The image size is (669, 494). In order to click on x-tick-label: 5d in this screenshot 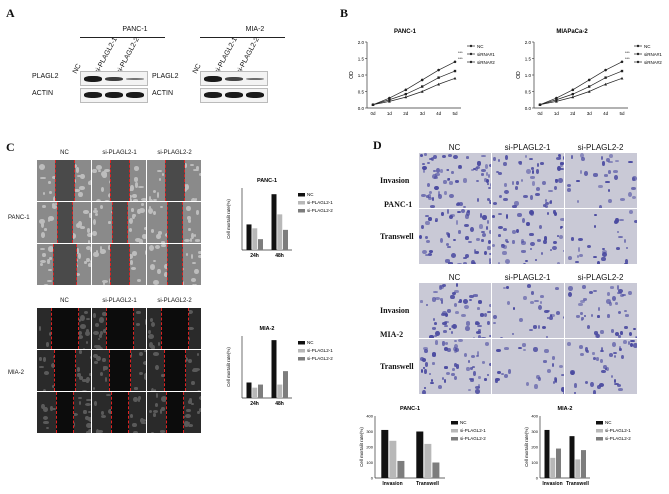, I will do `click(455, 113)`.